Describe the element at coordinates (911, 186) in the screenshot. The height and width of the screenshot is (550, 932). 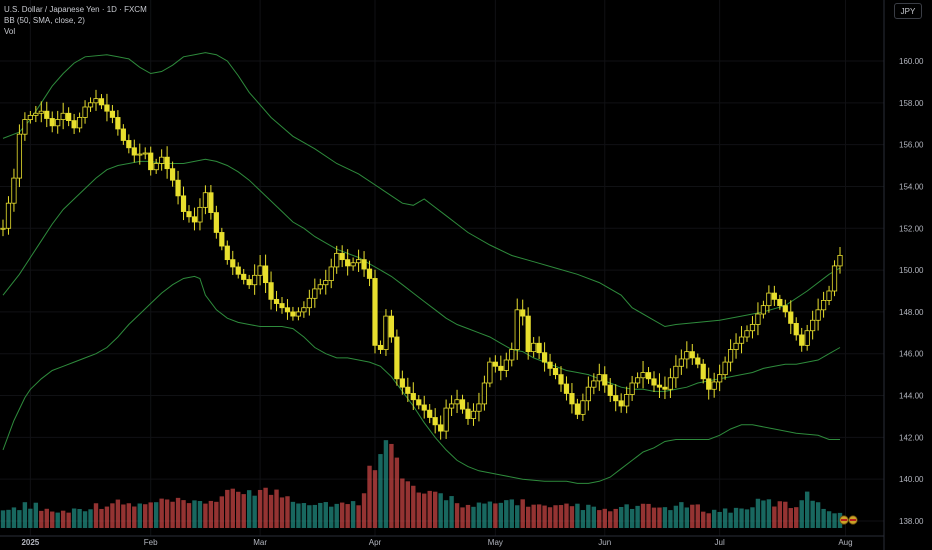
I see `price-tick-154: 154.00` at that location.